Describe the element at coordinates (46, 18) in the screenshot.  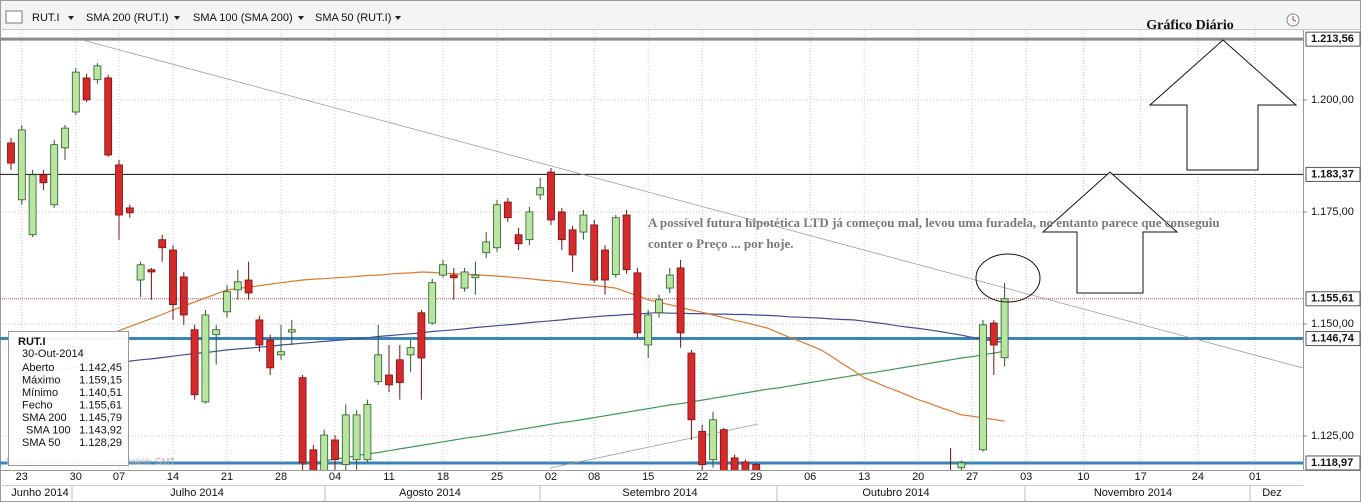
I see `symbol-label: RUT.I` at that location.